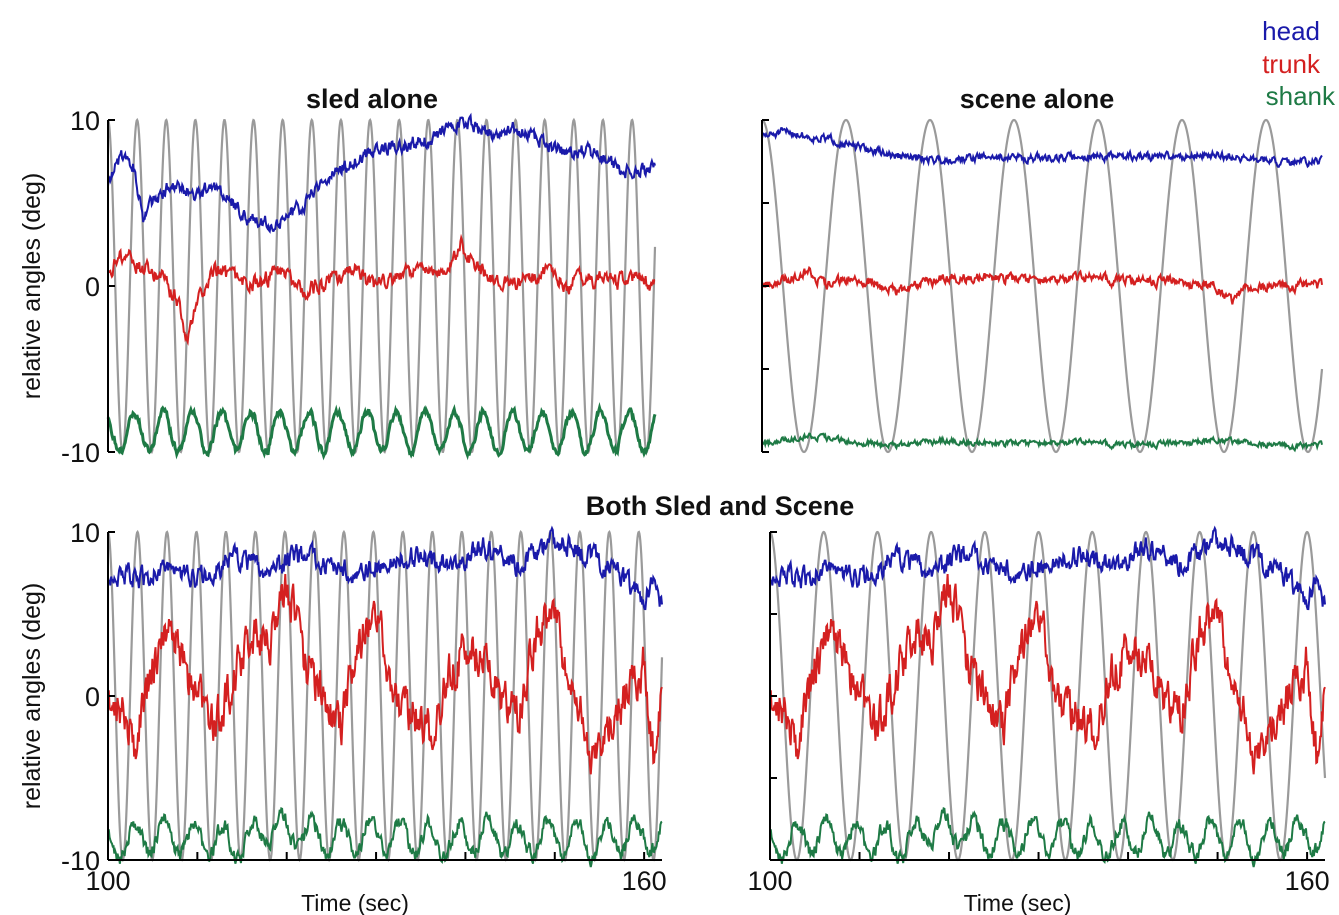  Describe the element at coordinates (720, 506) in the screenshot. I see `section-title: Both Sled and Scene` at that location.